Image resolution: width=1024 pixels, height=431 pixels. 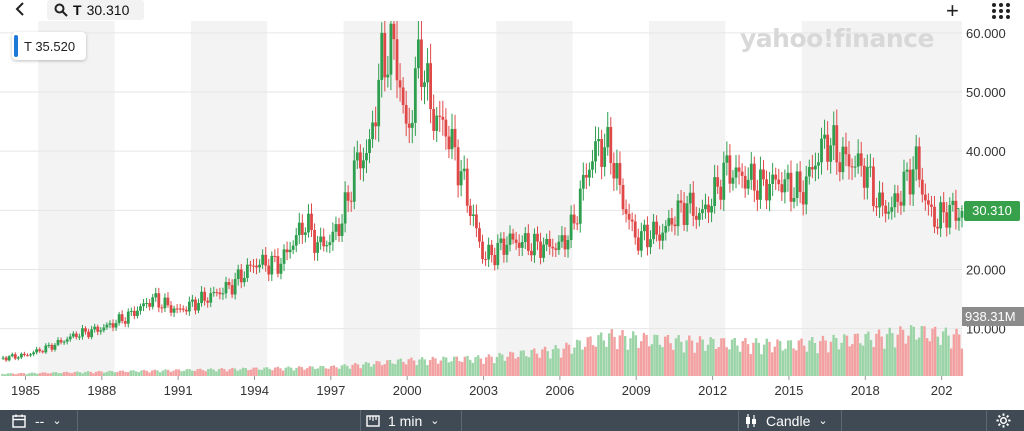 I want to click on interval-selector: 1 min ⌄, so click(x=402, y=420).